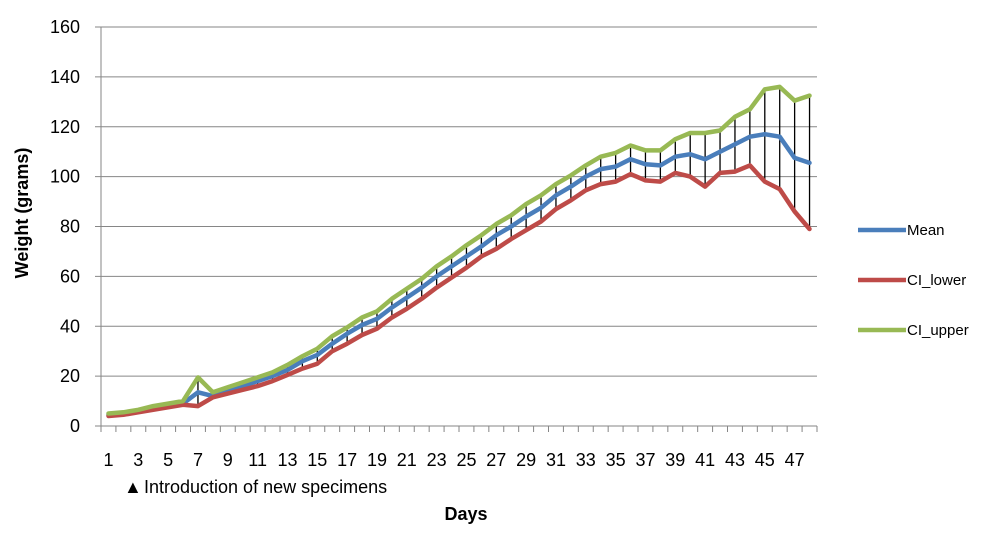  Describe the element at coordinates (765, 460) in the screenshot. I see `x-tick-label: 45` at that location.